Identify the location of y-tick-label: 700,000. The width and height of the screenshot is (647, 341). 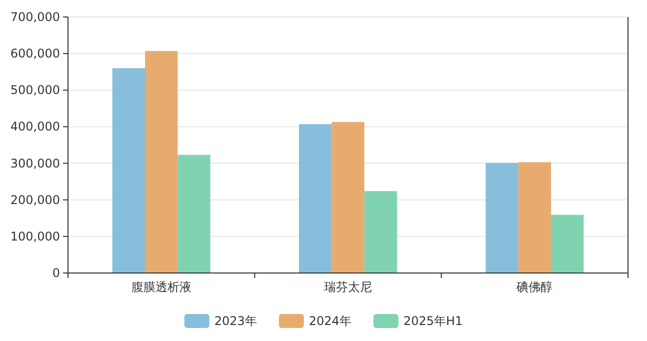
(35, 17).